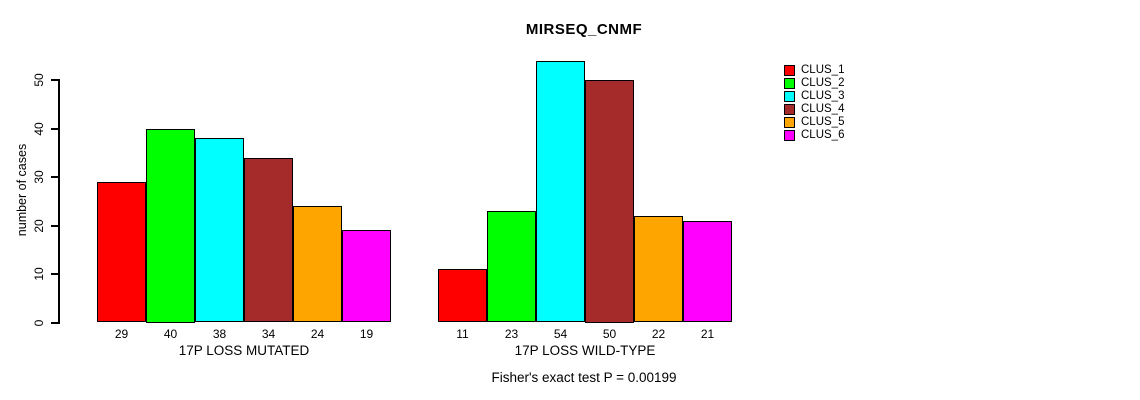 The image size is (1140, 400). Describe the element at coordinates (584, 377) in the screenshot. I see `fisher-test-annotation: Fisher's exact test P = 0.00199` at that location.